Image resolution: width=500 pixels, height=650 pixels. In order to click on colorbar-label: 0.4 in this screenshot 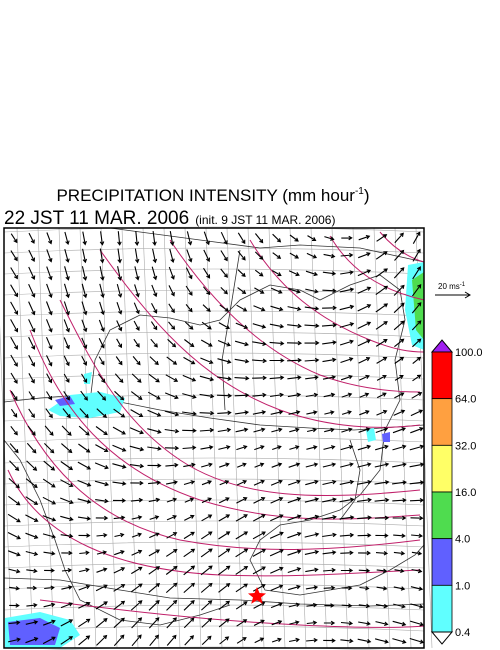, I will do `click(462, 633)`.